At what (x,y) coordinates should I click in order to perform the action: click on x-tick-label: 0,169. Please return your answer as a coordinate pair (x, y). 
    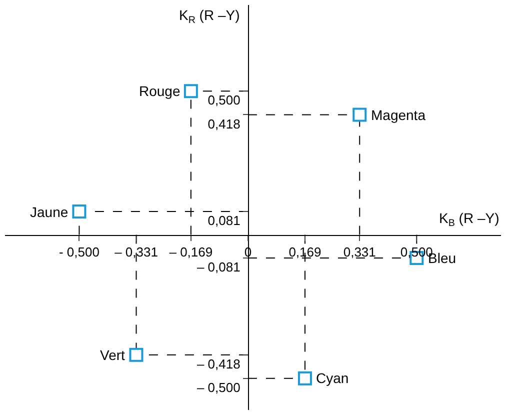
    Looking at the image, I should click on (305, 252).